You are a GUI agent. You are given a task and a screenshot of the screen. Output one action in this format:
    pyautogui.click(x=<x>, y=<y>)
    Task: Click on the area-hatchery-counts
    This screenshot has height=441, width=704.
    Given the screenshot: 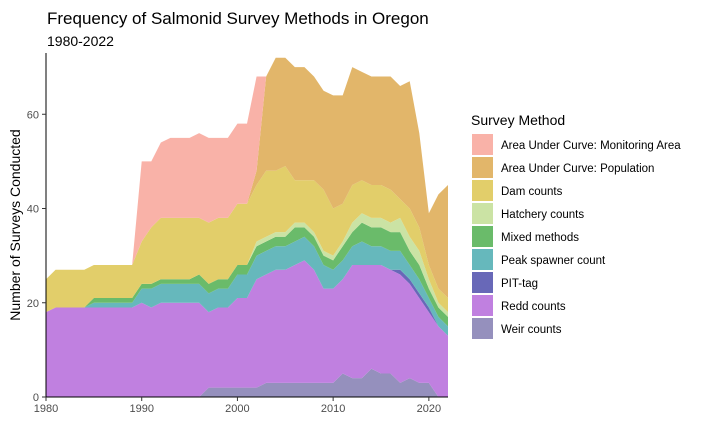 What is the action you would take?
    pyautogui.click(x=247, y=265)
    